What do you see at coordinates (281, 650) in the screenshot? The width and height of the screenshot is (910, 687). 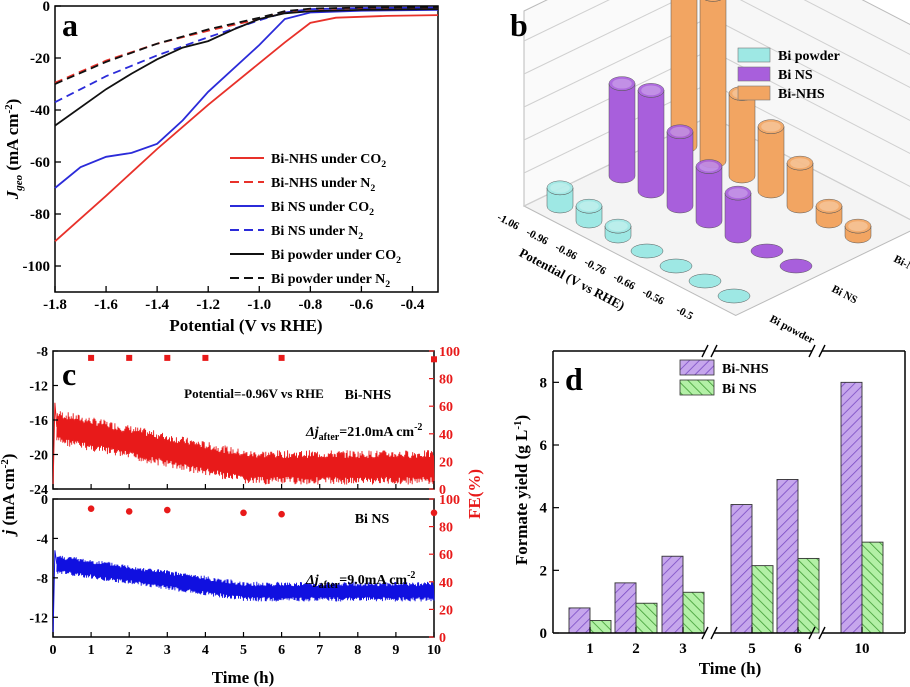 I see `c-xtick-label: 6` at bounding box center [281, 650].